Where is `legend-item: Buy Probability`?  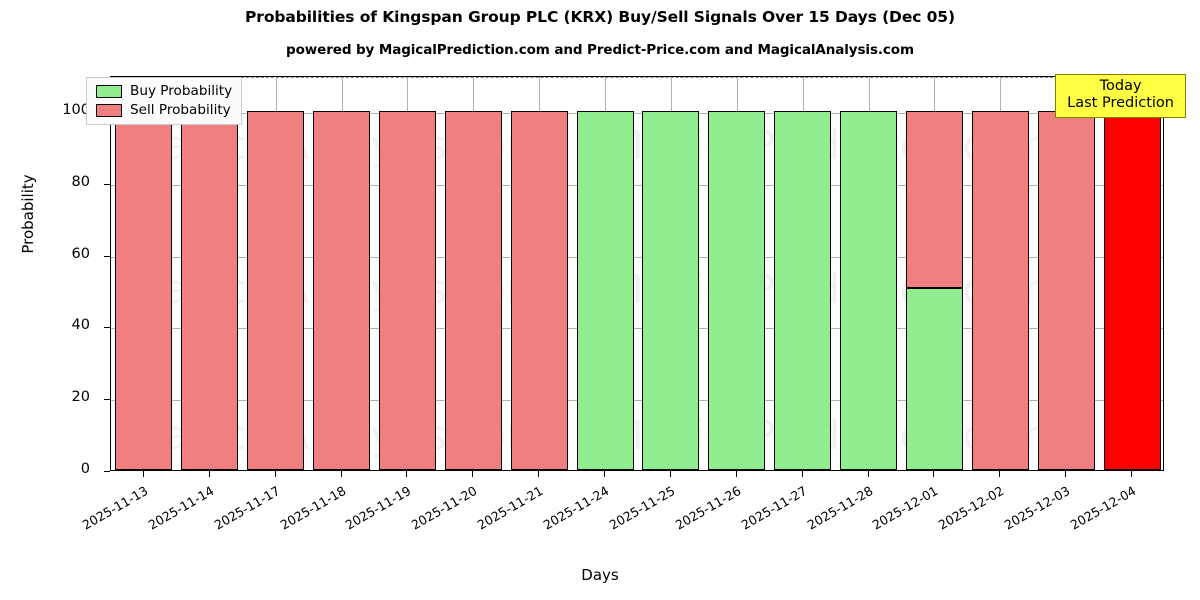
legend-item: Buy Probability is located at coordinates (164, 91).